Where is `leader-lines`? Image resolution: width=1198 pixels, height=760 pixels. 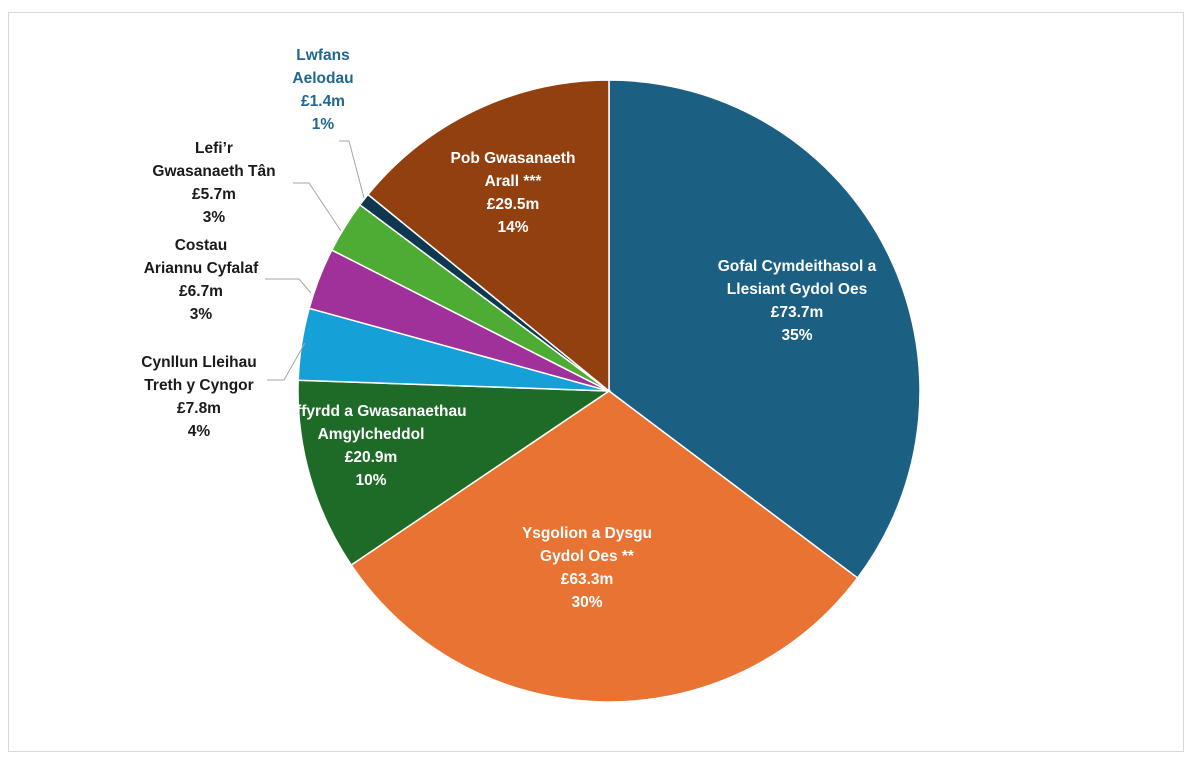
leader-lines is located at coordinates (315, 260).